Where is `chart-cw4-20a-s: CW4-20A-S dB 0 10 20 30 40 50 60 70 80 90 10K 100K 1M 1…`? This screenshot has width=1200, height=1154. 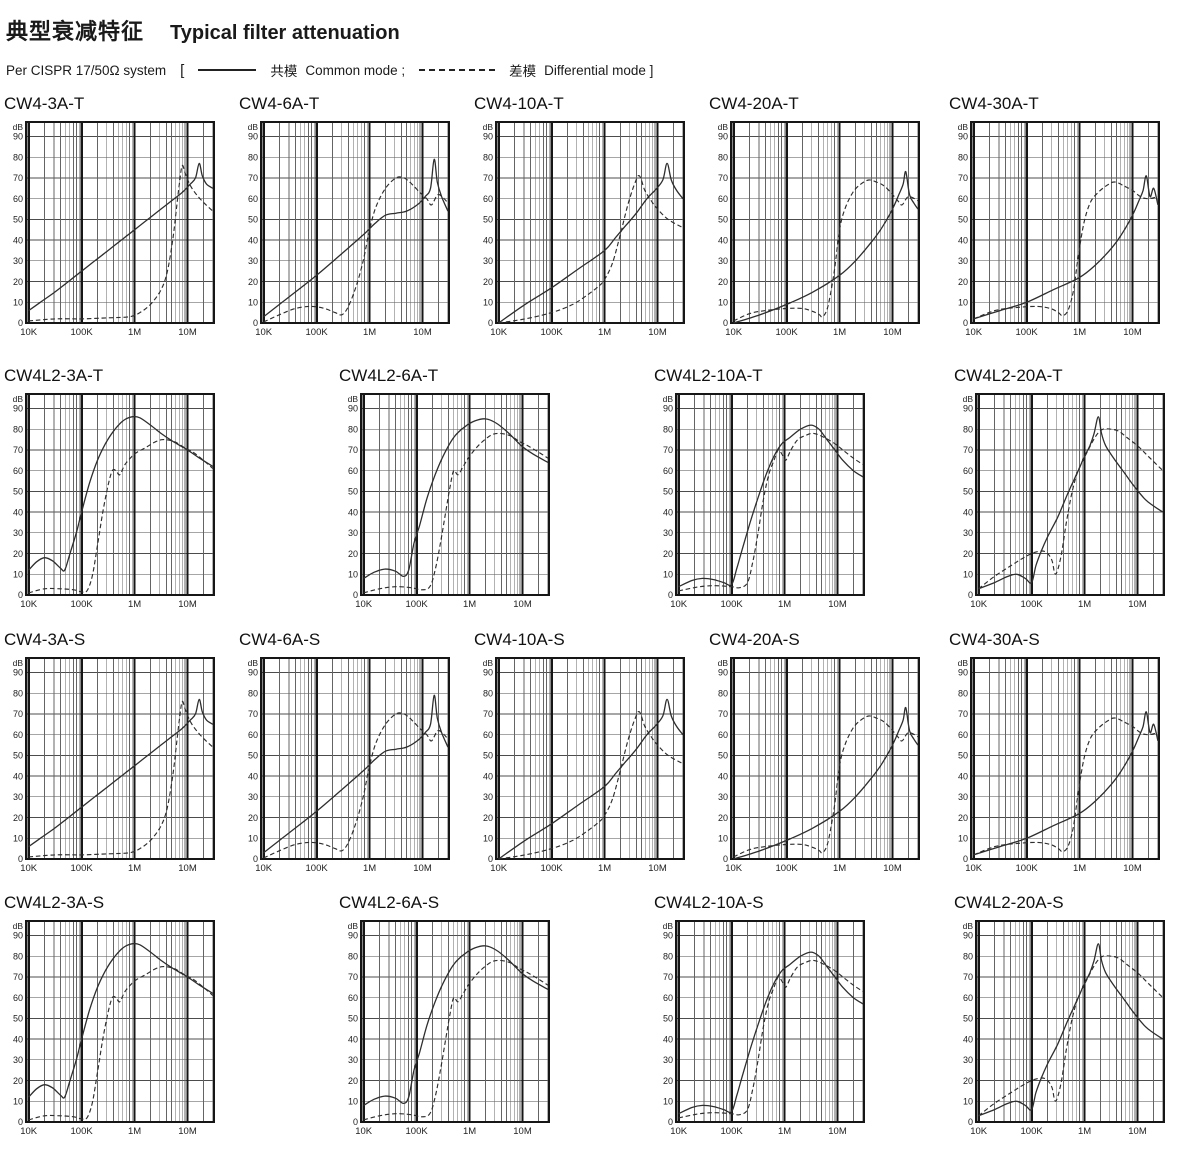
chart-cw4-20a-s: CW4-20A-S dB 0 10 20 30 40 50 60 70 80 90 10K 100K 1M 1… is located at coordinates (817, 755).